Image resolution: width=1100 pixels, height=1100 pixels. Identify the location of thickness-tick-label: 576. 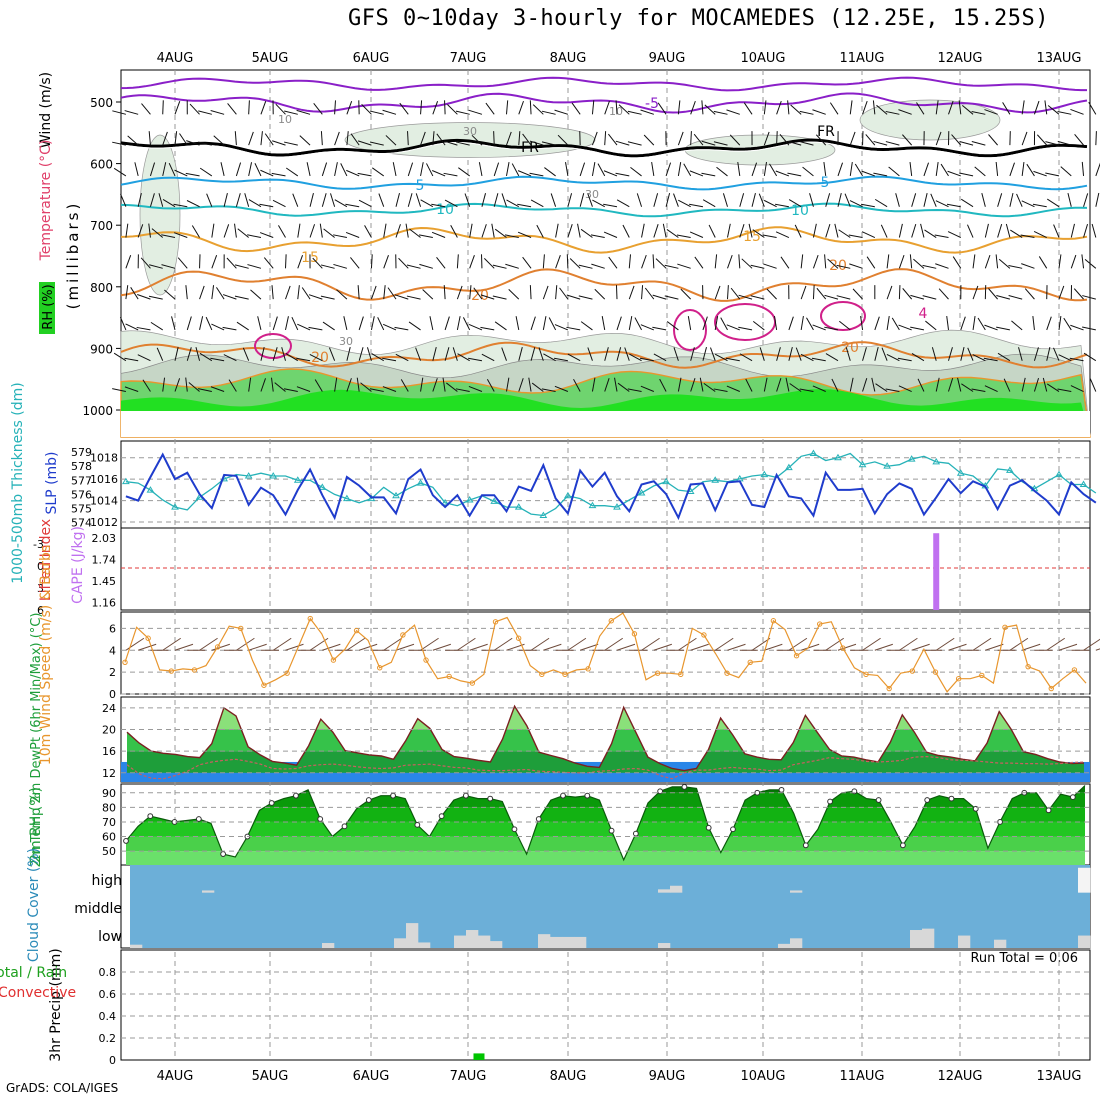
(81, 494).